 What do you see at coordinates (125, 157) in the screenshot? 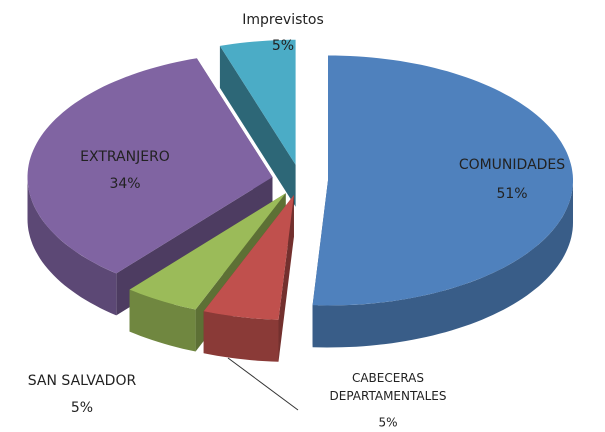
I see `category-label: EXTRANJERO` at bounding box center [125, 157].